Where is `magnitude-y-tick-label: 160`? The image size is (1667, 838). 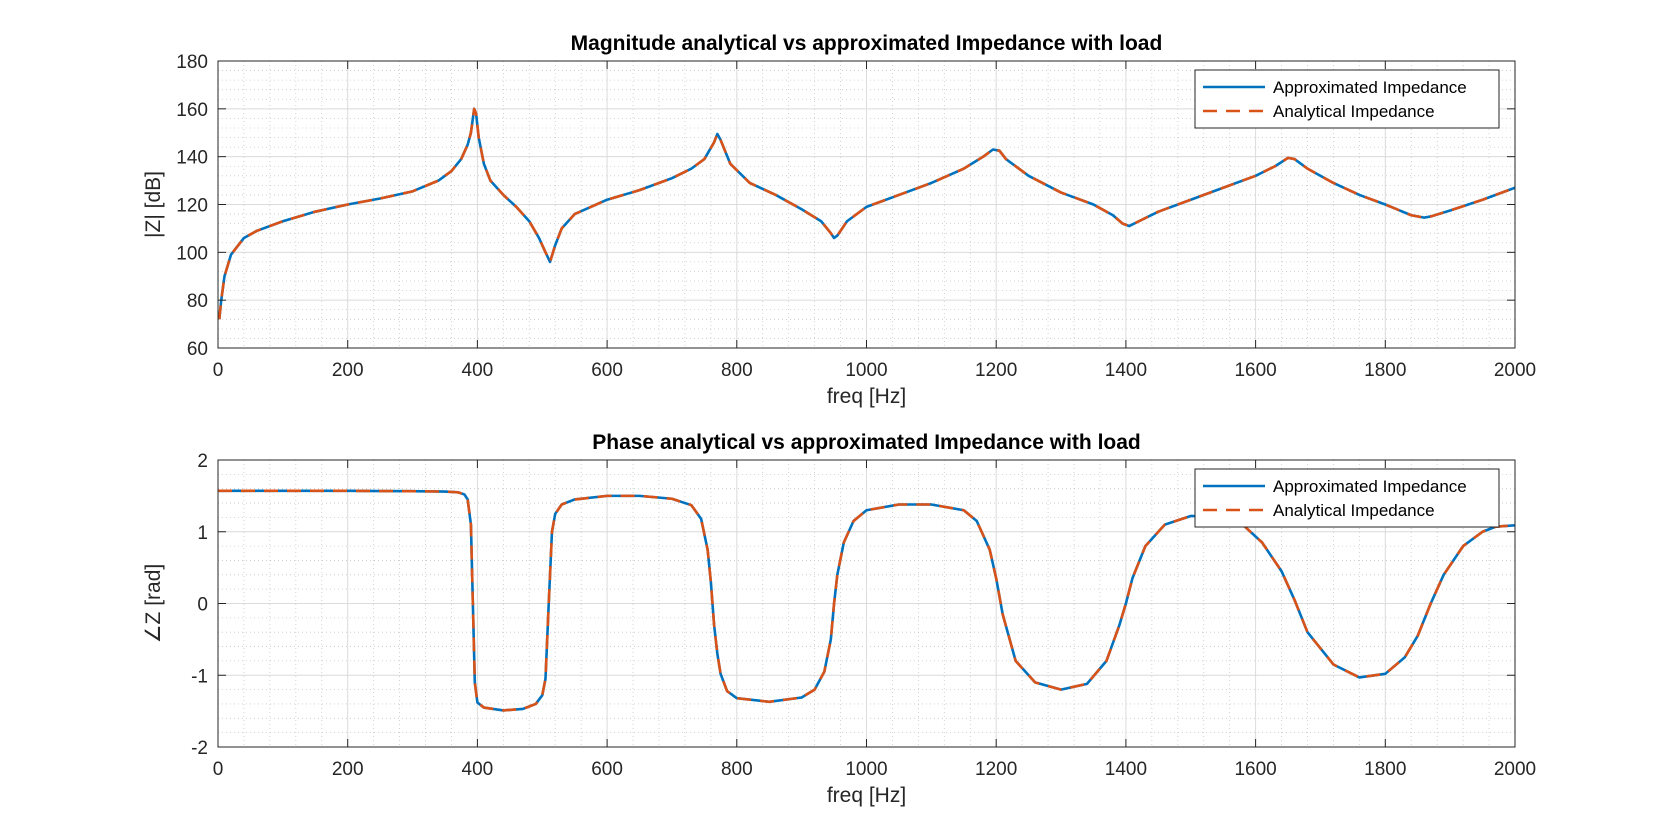 magnitude-y-tick-label: 160 is located at coordinates (192, 110).